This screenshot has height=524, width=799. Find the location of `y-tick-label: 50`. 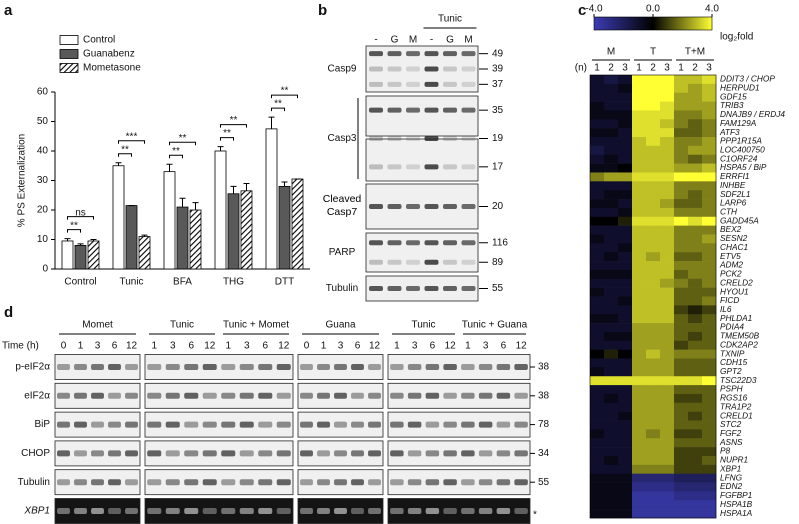

y-tick-label: 50 is located at coordinates (43, 121).